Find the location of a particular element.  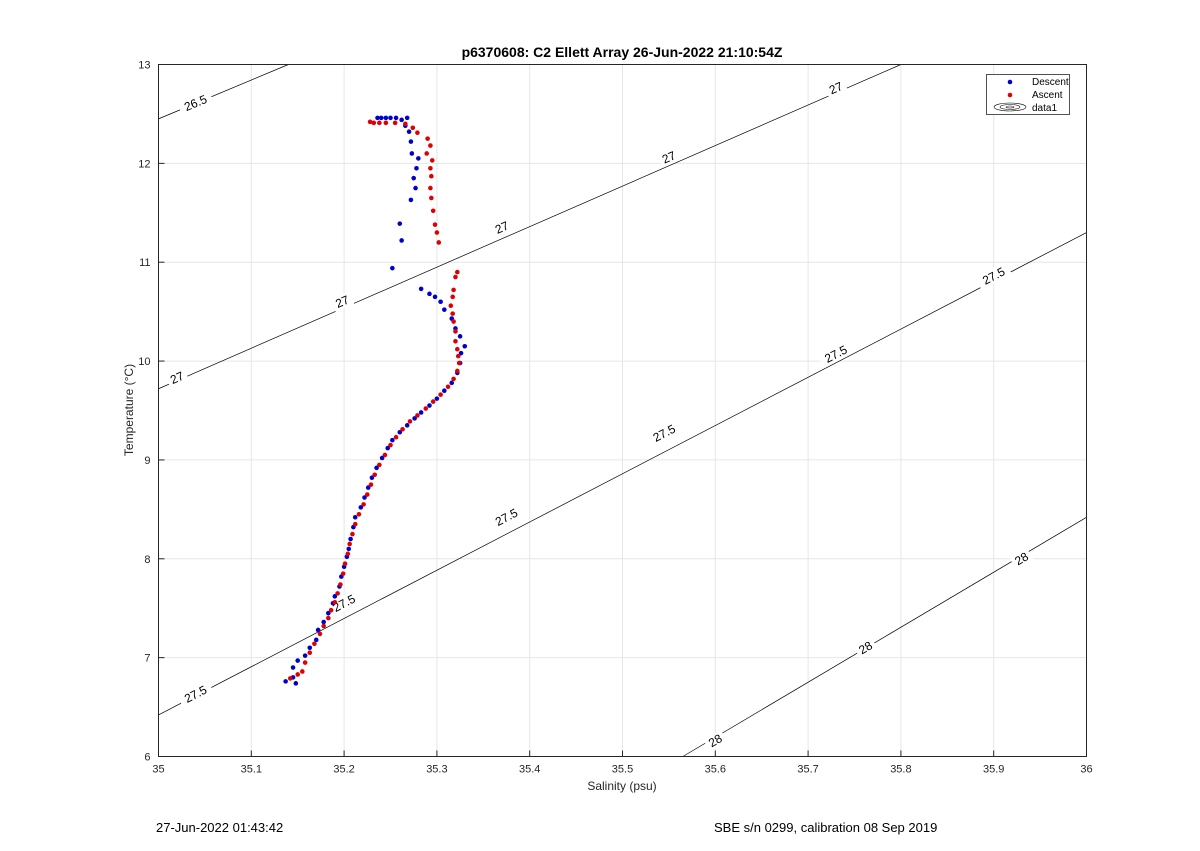

legend-label-ascent: Ascent is located at coordinates (1047, 95).